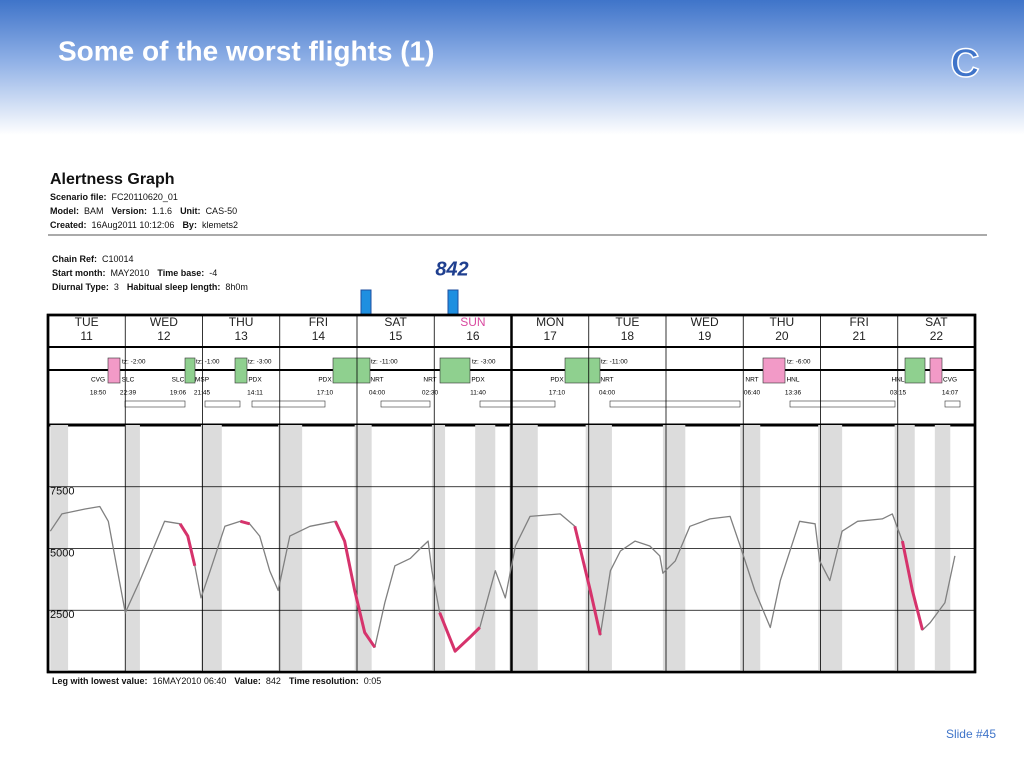 The width and height of the screenshot is (1024, 768). I want to click on info-line: Scenario file: FC20110620_01, so click(114, 197).